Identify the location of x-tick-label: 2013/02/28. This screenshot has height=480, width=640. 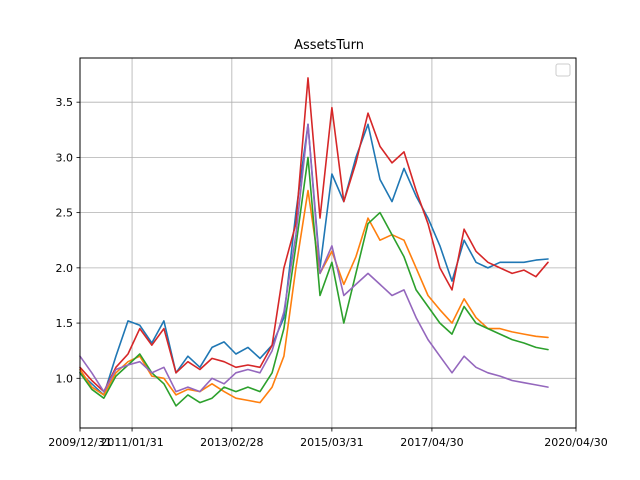
(231, 442).